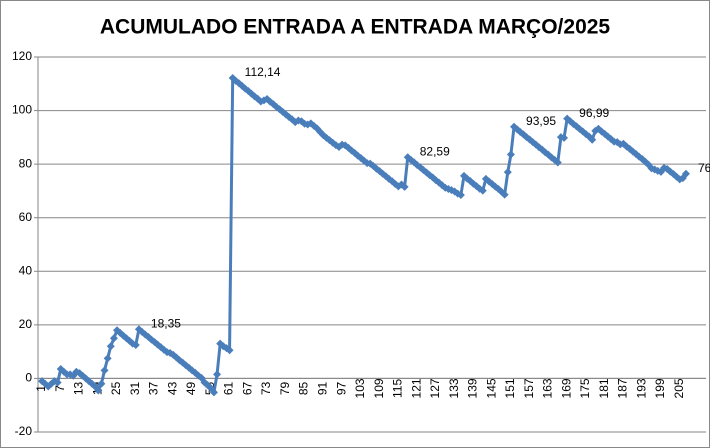 The height and width of the screenshot is (448, 710). I want to click on data-label: 96,99, so click(594, 113).